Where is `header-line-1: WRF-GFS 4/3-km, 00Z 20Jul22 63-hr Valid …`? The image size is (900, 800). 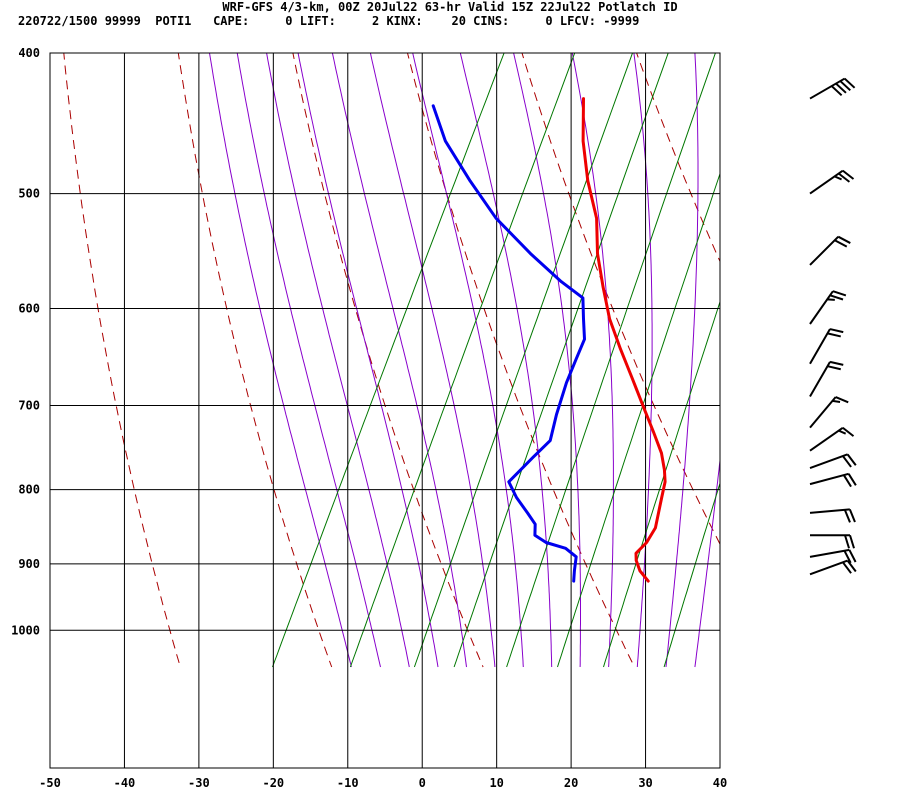 header-line-1: WRF-GFS 4/3-km, 00Z 20Jul22 63-hr Valid … is located at coordinates (450, 7).